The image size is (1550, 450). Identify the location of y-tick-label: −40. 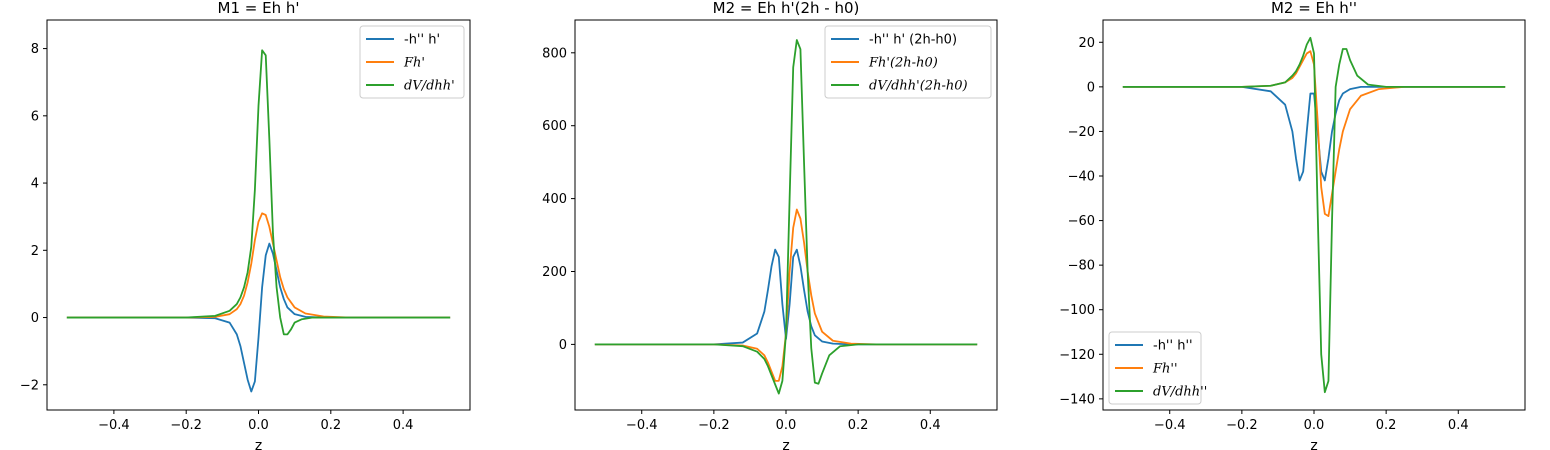
(1081, 177).